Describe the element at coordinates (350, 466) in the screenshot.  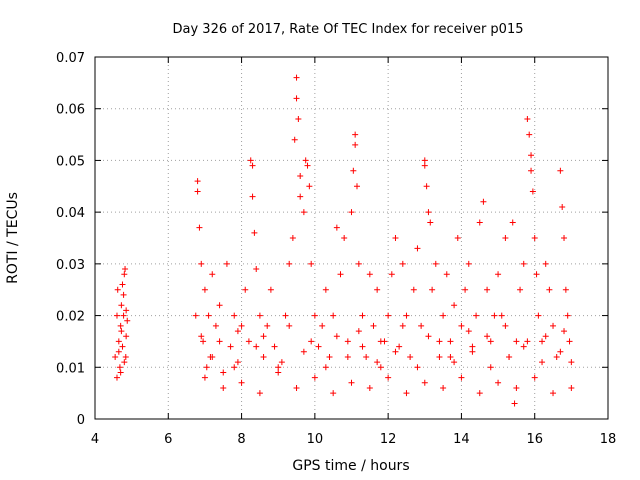
I see `x-axis-label: GPS time / hours` at that location.